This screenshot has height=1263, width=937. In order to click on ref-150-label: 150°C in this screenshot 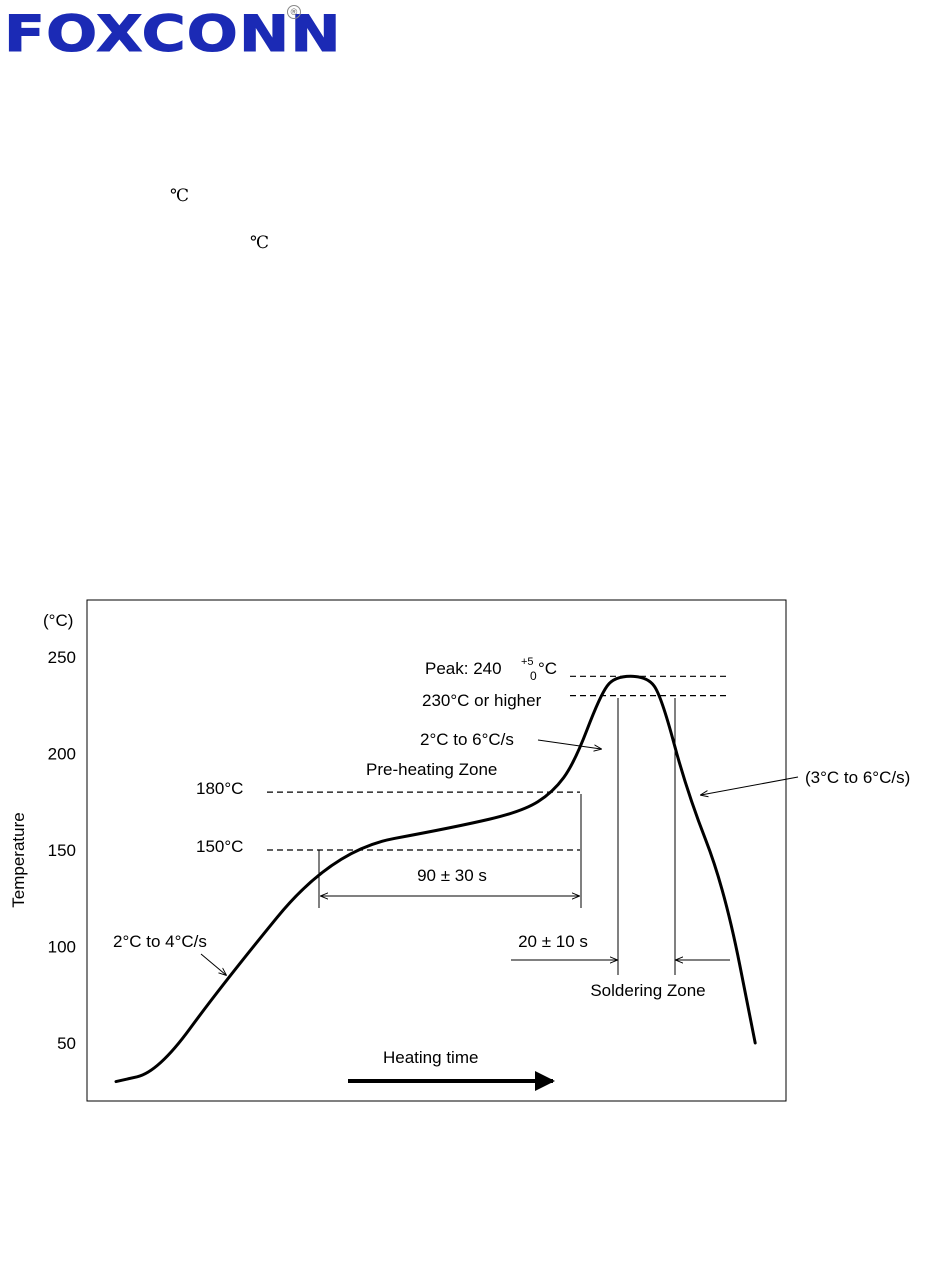, I will do `click(219, 846)`.